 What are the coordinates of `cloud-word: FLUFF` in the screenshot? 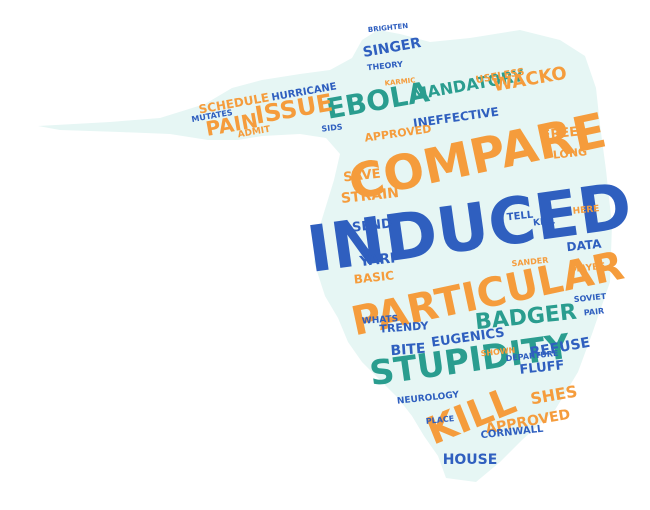 It's located at (542, 368).